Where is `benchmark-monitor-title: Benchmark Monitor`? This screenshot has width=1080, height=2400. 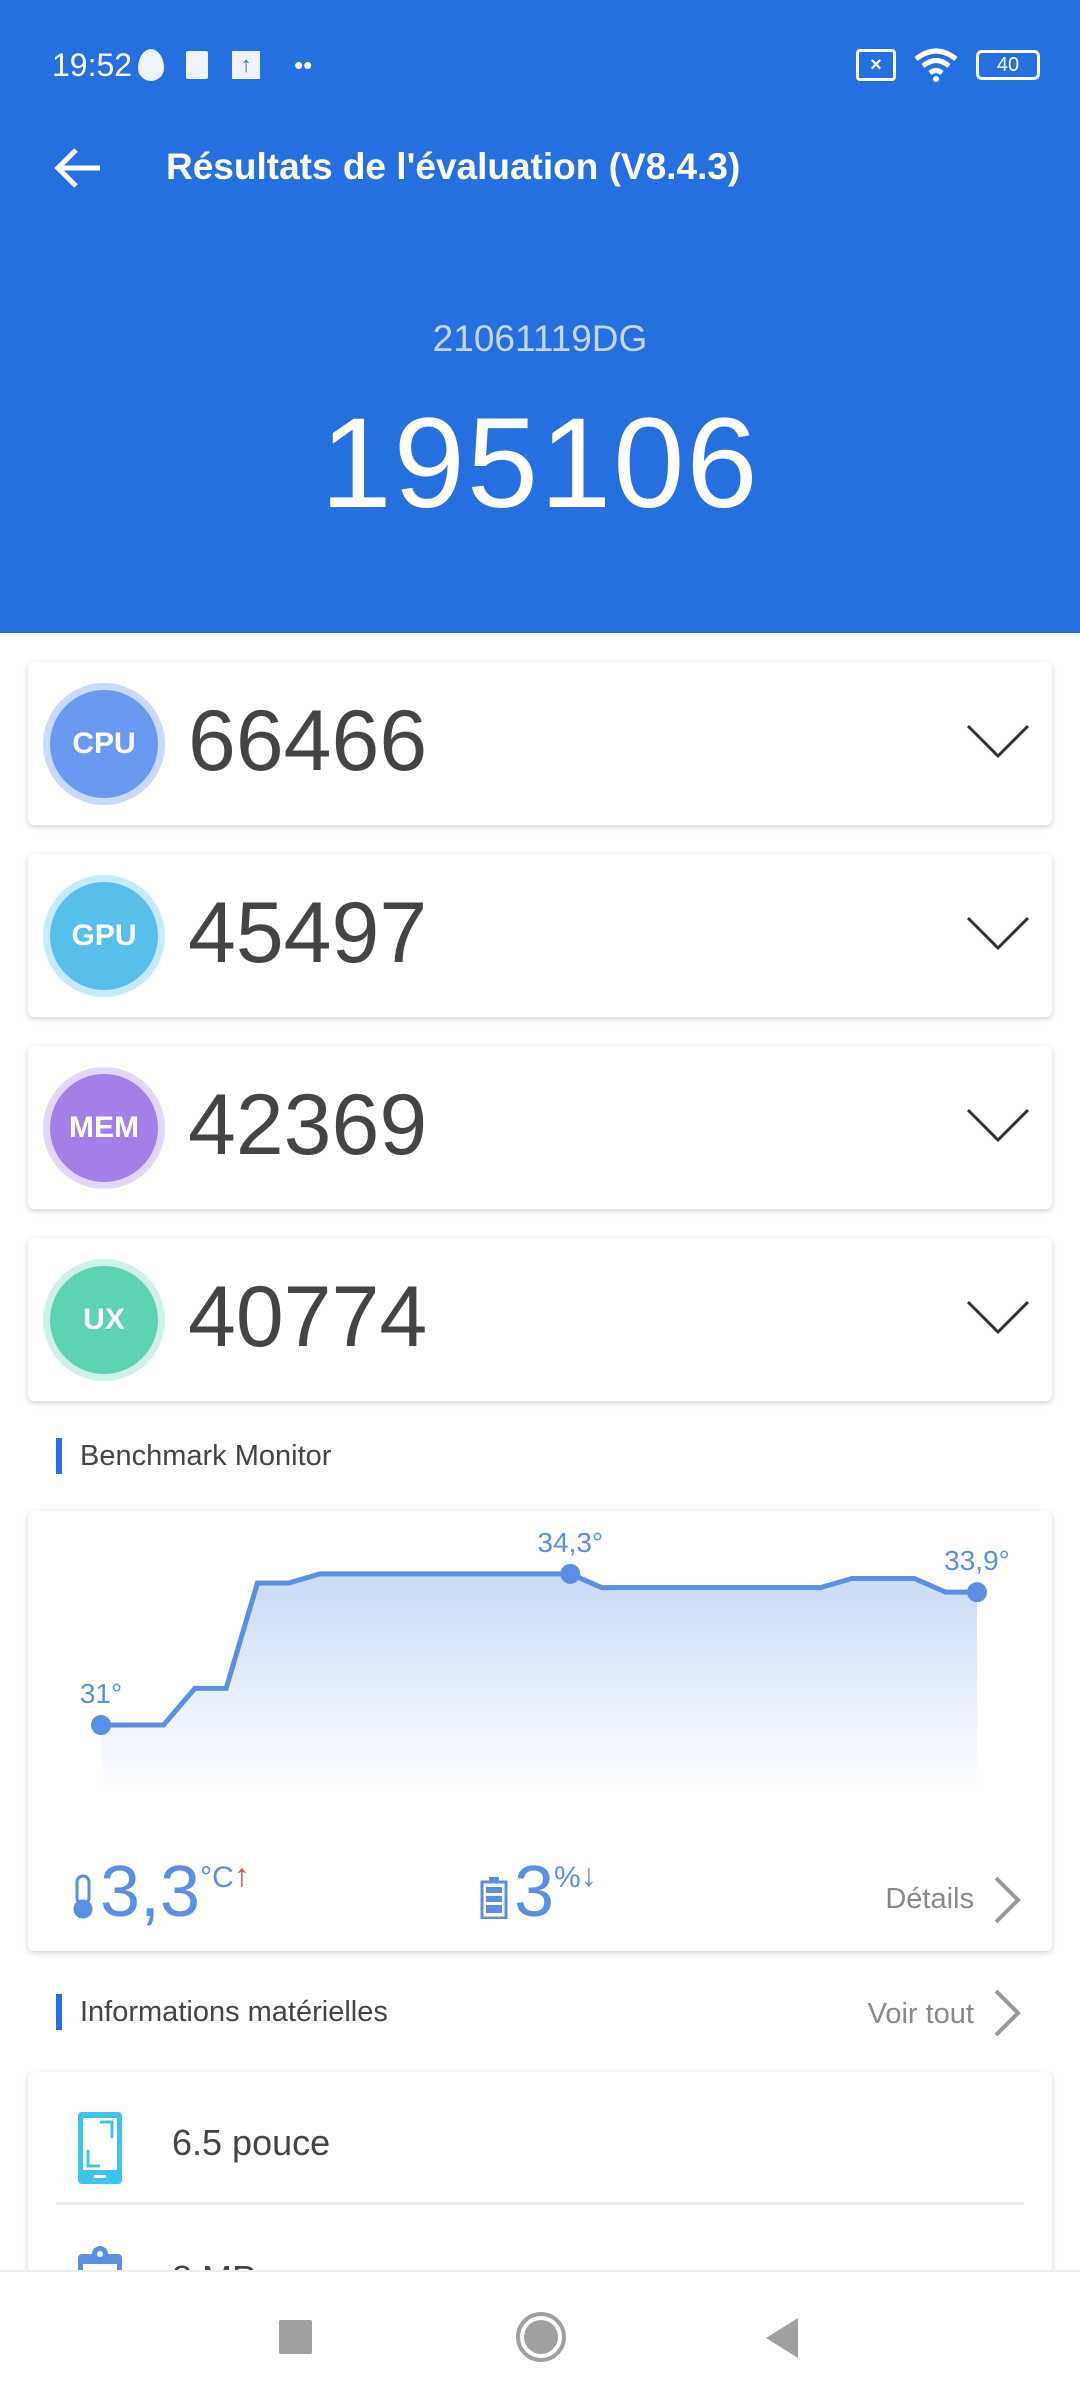
benchmark-monitor-title: Benchmark Monitor is located at coordinates (193, 1456).